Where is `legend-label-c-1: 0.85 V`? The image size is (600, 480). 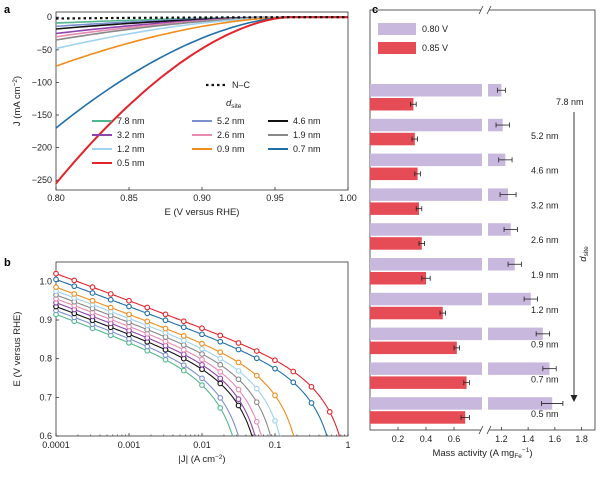 legend-label-c-1: 0.85 V is located at coordinates (435, 48).